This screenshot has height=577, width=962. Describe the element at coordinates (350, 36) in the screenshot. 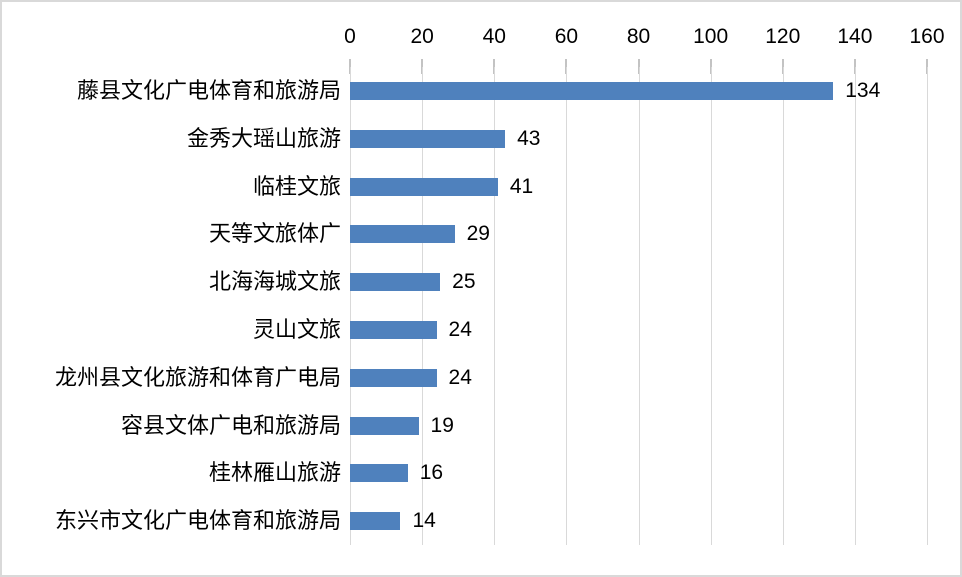

I see `x-axis-tick-label: 0` at that location.